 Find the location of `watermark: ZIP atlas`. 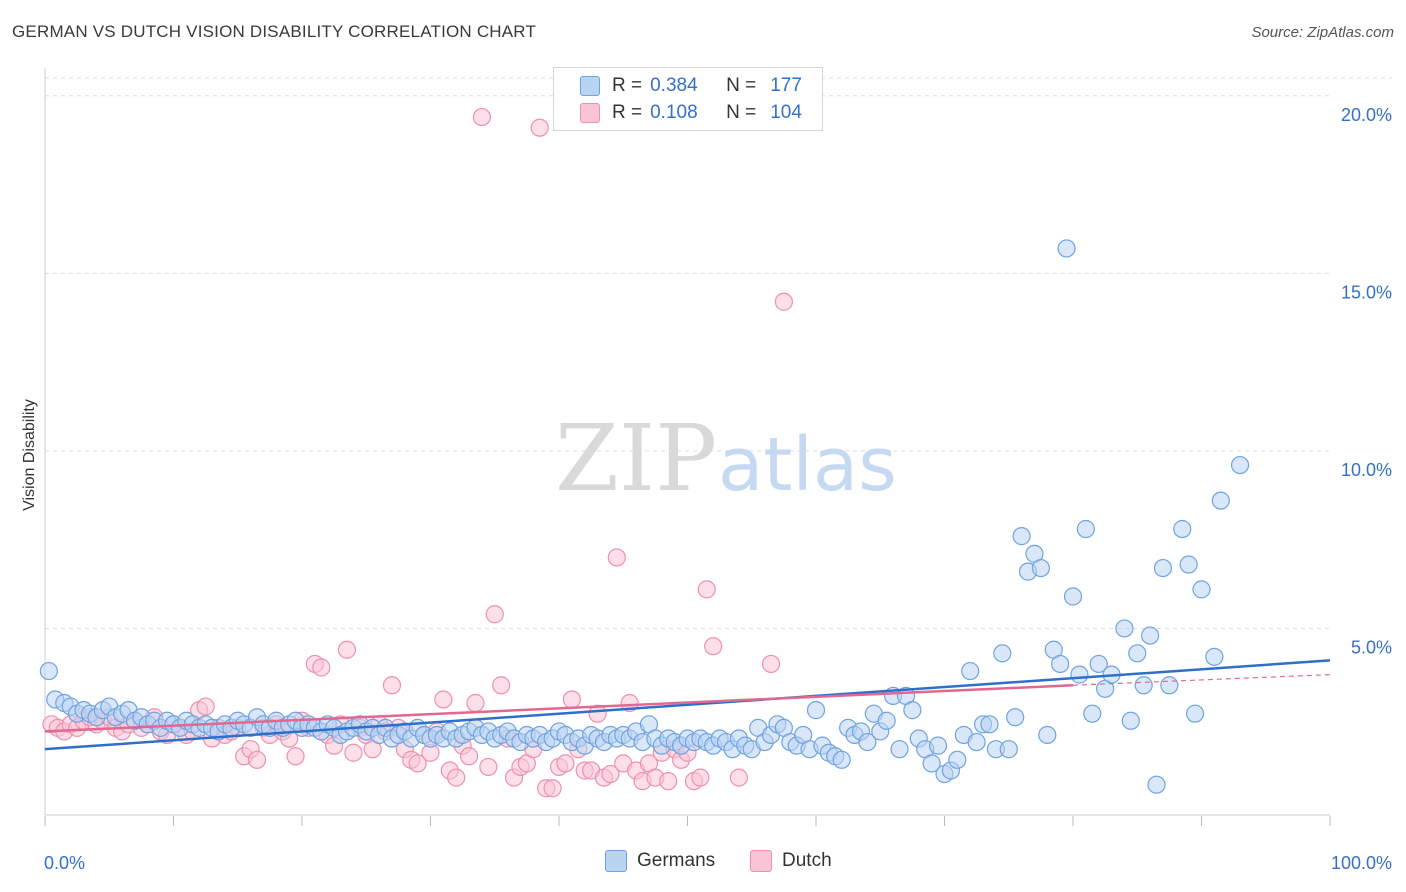

watermark: ZIP atlas is located at coordinates (726, 458).